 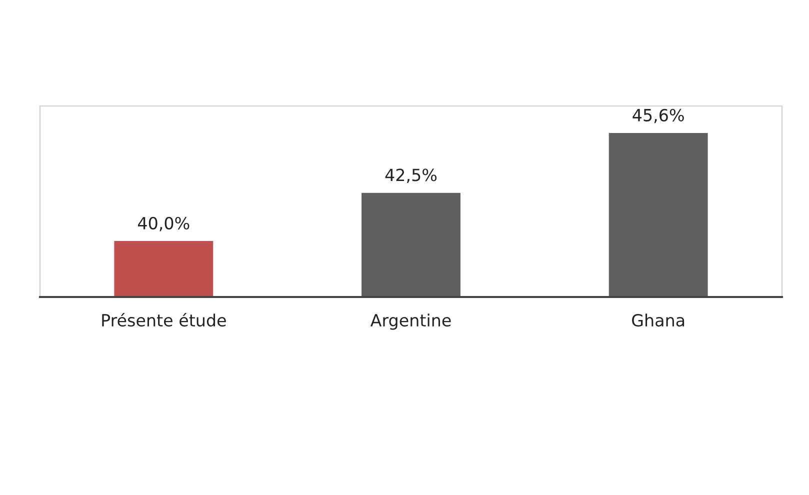 I want to click on data-label: 40,0%, so click(x=164, y=224).